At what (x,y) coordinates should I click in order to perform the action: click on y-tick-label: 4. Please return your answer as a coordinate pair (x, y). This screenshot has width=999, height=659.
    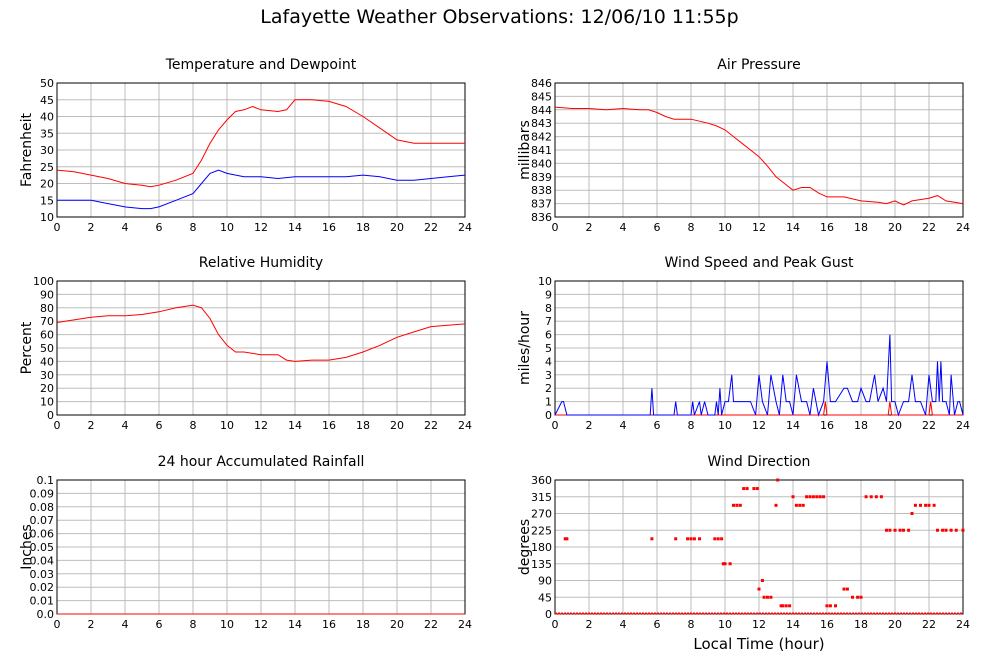
    Looking at the image, I should click on (548, 361).